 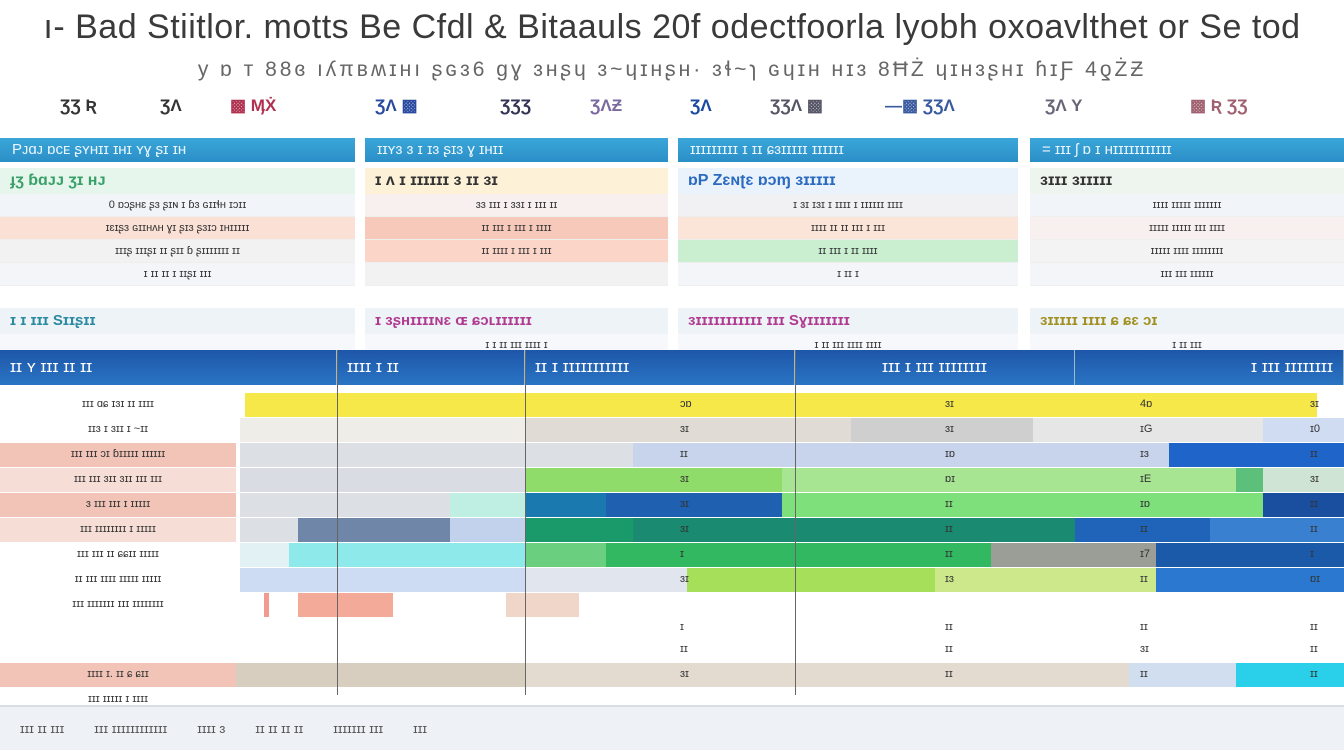 What do you see at coordinates (118, 530) in the screenshot?
I see `row-label: ɪɪɪ ɪɪɪɪɪɪɪɪ ɪ ɪɪɪɪɪ` at bounding box center [118, 530].